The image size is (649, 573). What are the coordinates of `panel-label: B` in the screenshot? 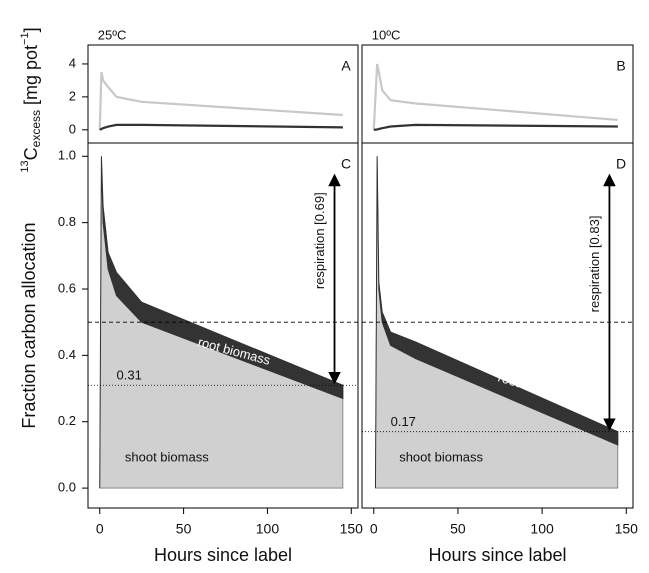 It's located at (620, 66).